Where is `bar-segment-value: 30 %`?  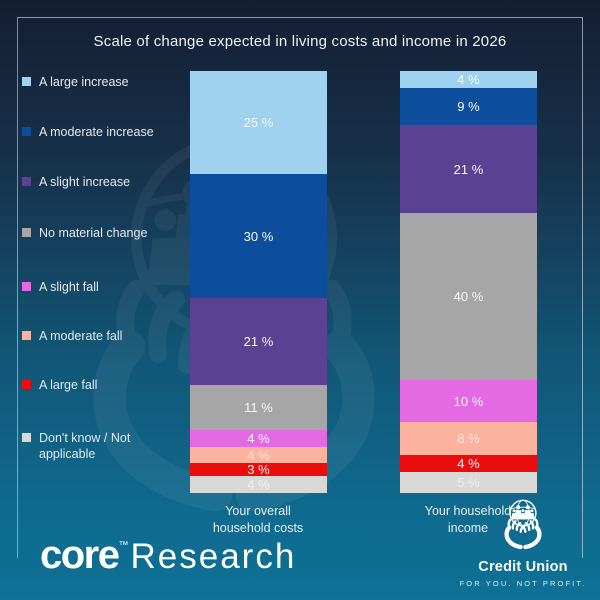 bar-segment-value: 30 % is located at coordinates (258, 236).